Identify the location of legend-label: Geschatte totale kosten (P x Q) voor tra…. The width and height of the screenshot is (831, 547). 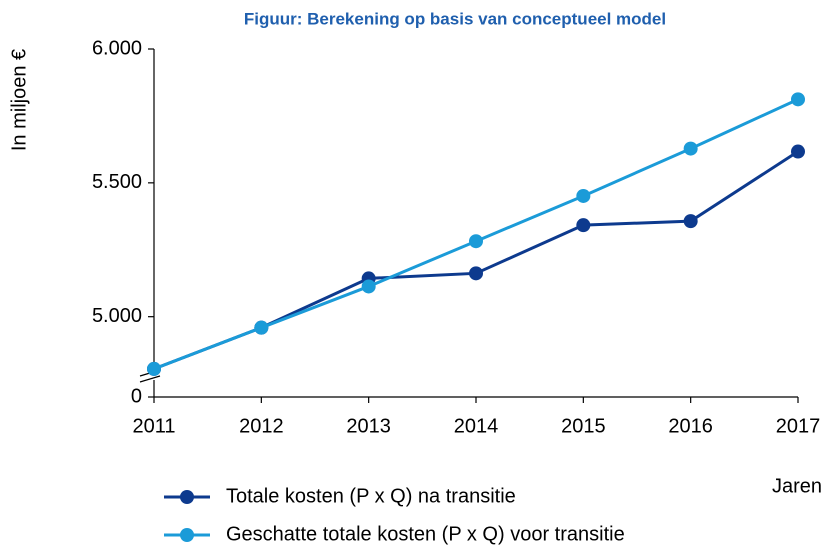
(425, 534).